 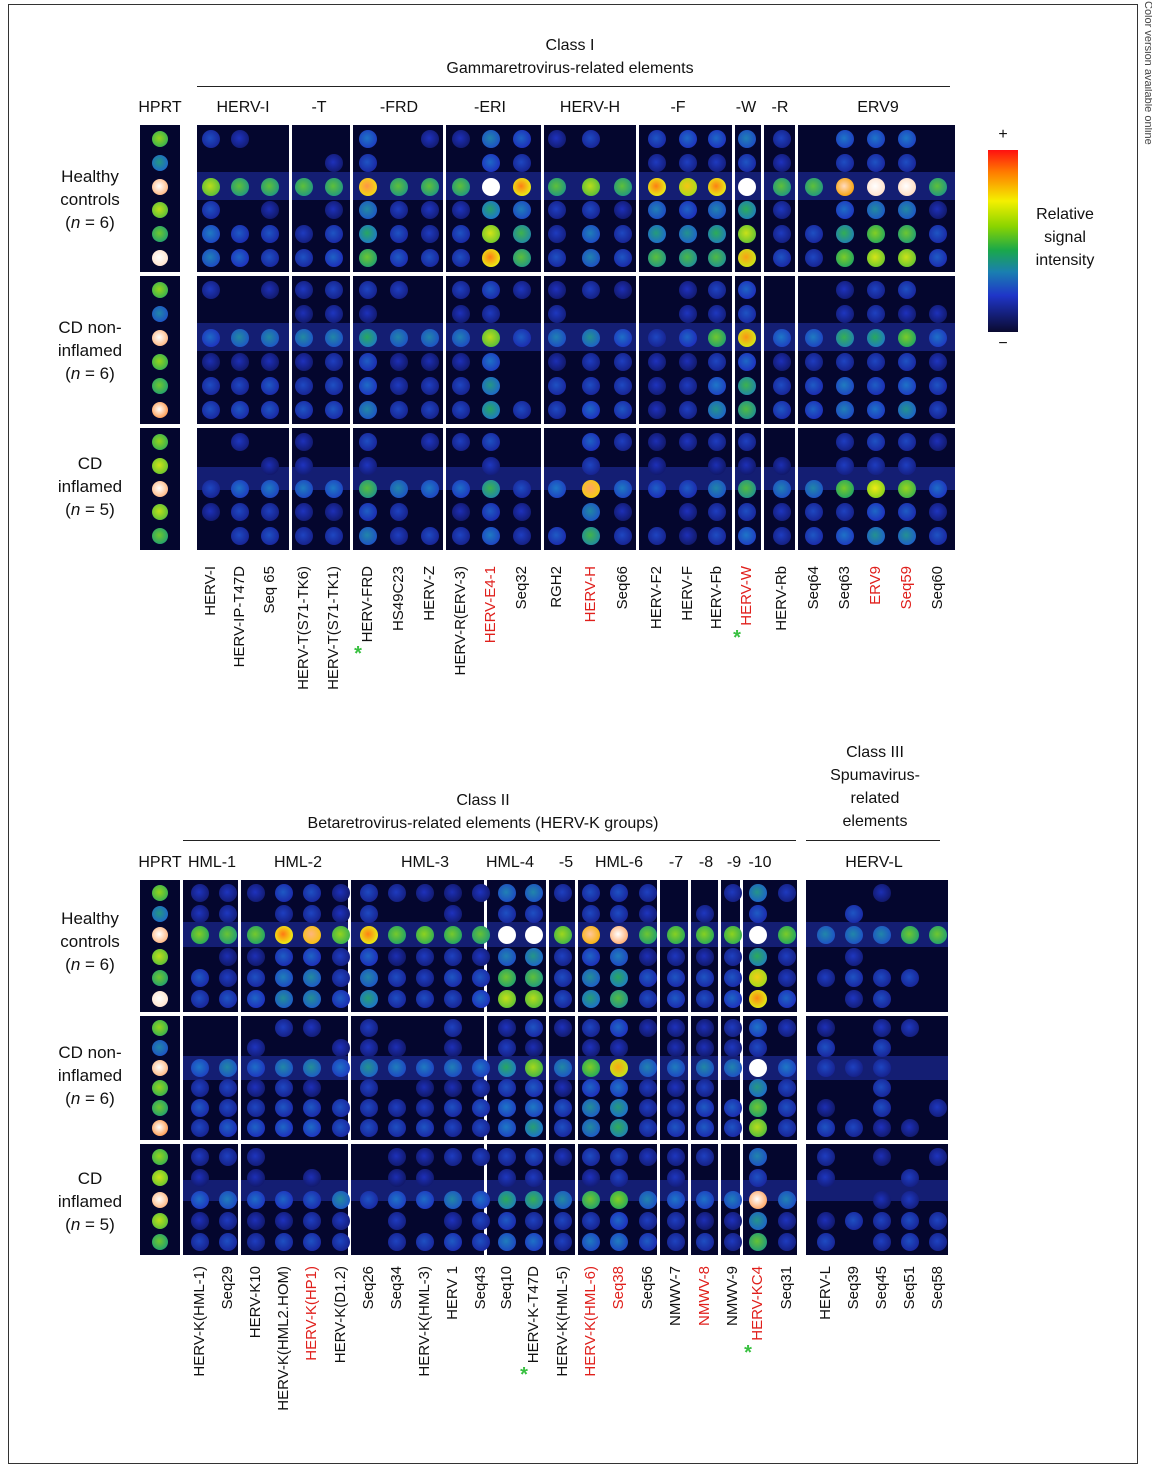 What do you see at coordinates (90, 941) in the screenshot?
I see `c2-group-0-line-1: controls` at bounding box center [90, 941].